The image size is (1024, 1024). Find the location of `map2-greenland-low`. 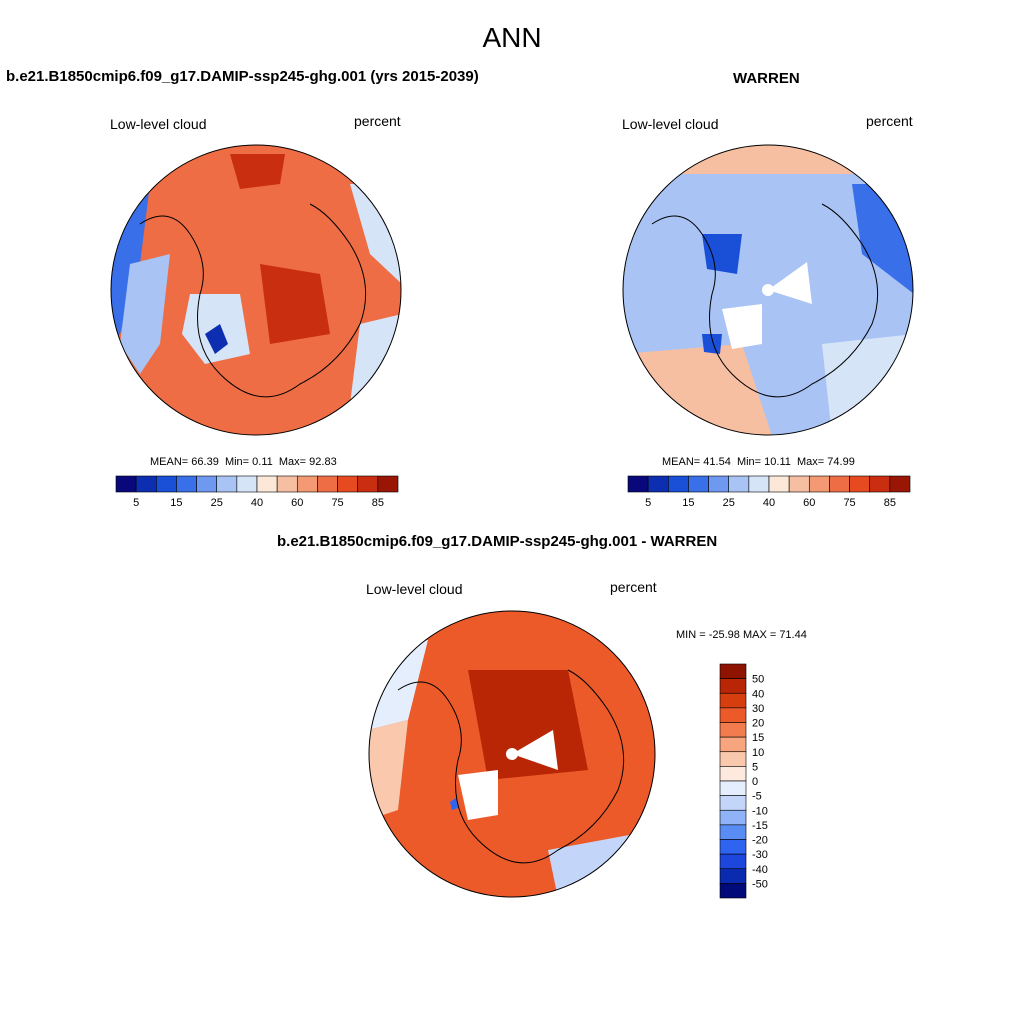

map2-greenland-low is located at coordinates (712, 344).